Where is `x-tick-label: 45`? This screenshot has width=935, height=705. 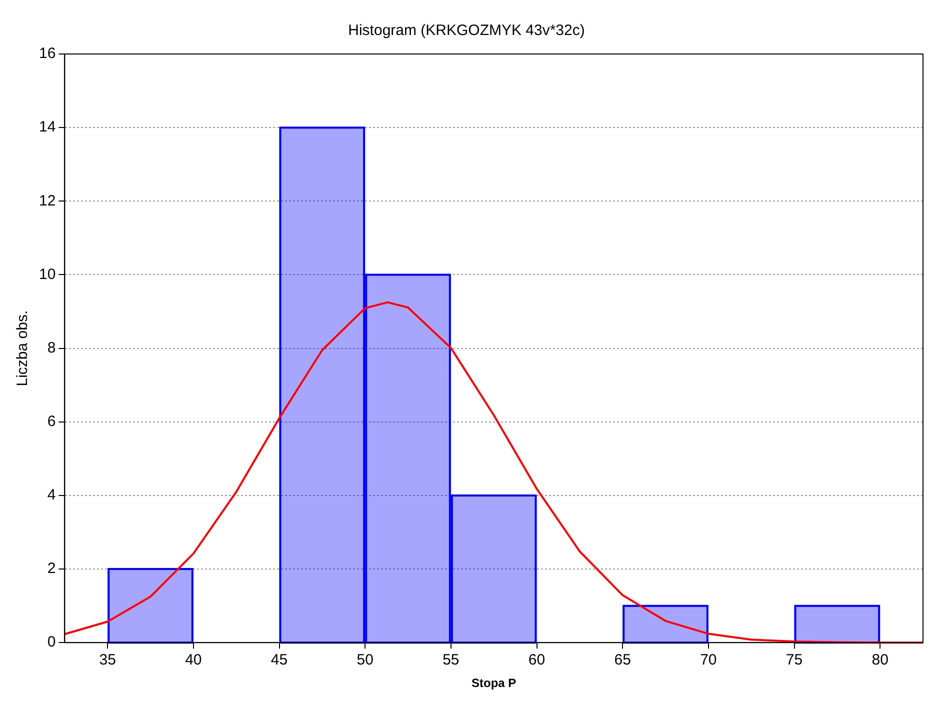
x-tick-label: 45 is located at coordinates (279, 660).